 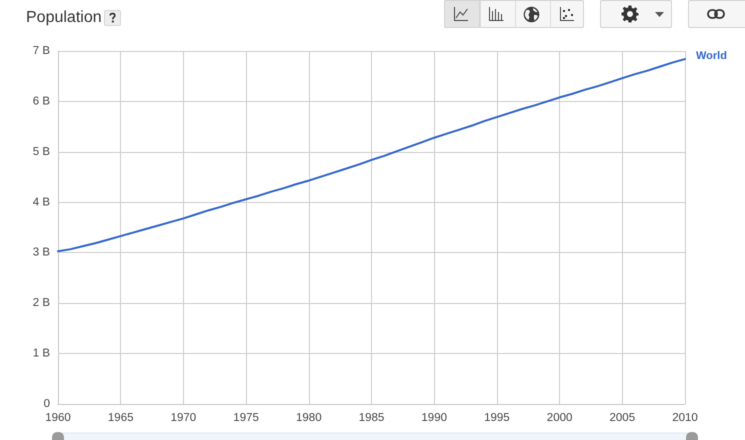 I want to click on x-tick-label: 1975, so click(x=246, y=418).